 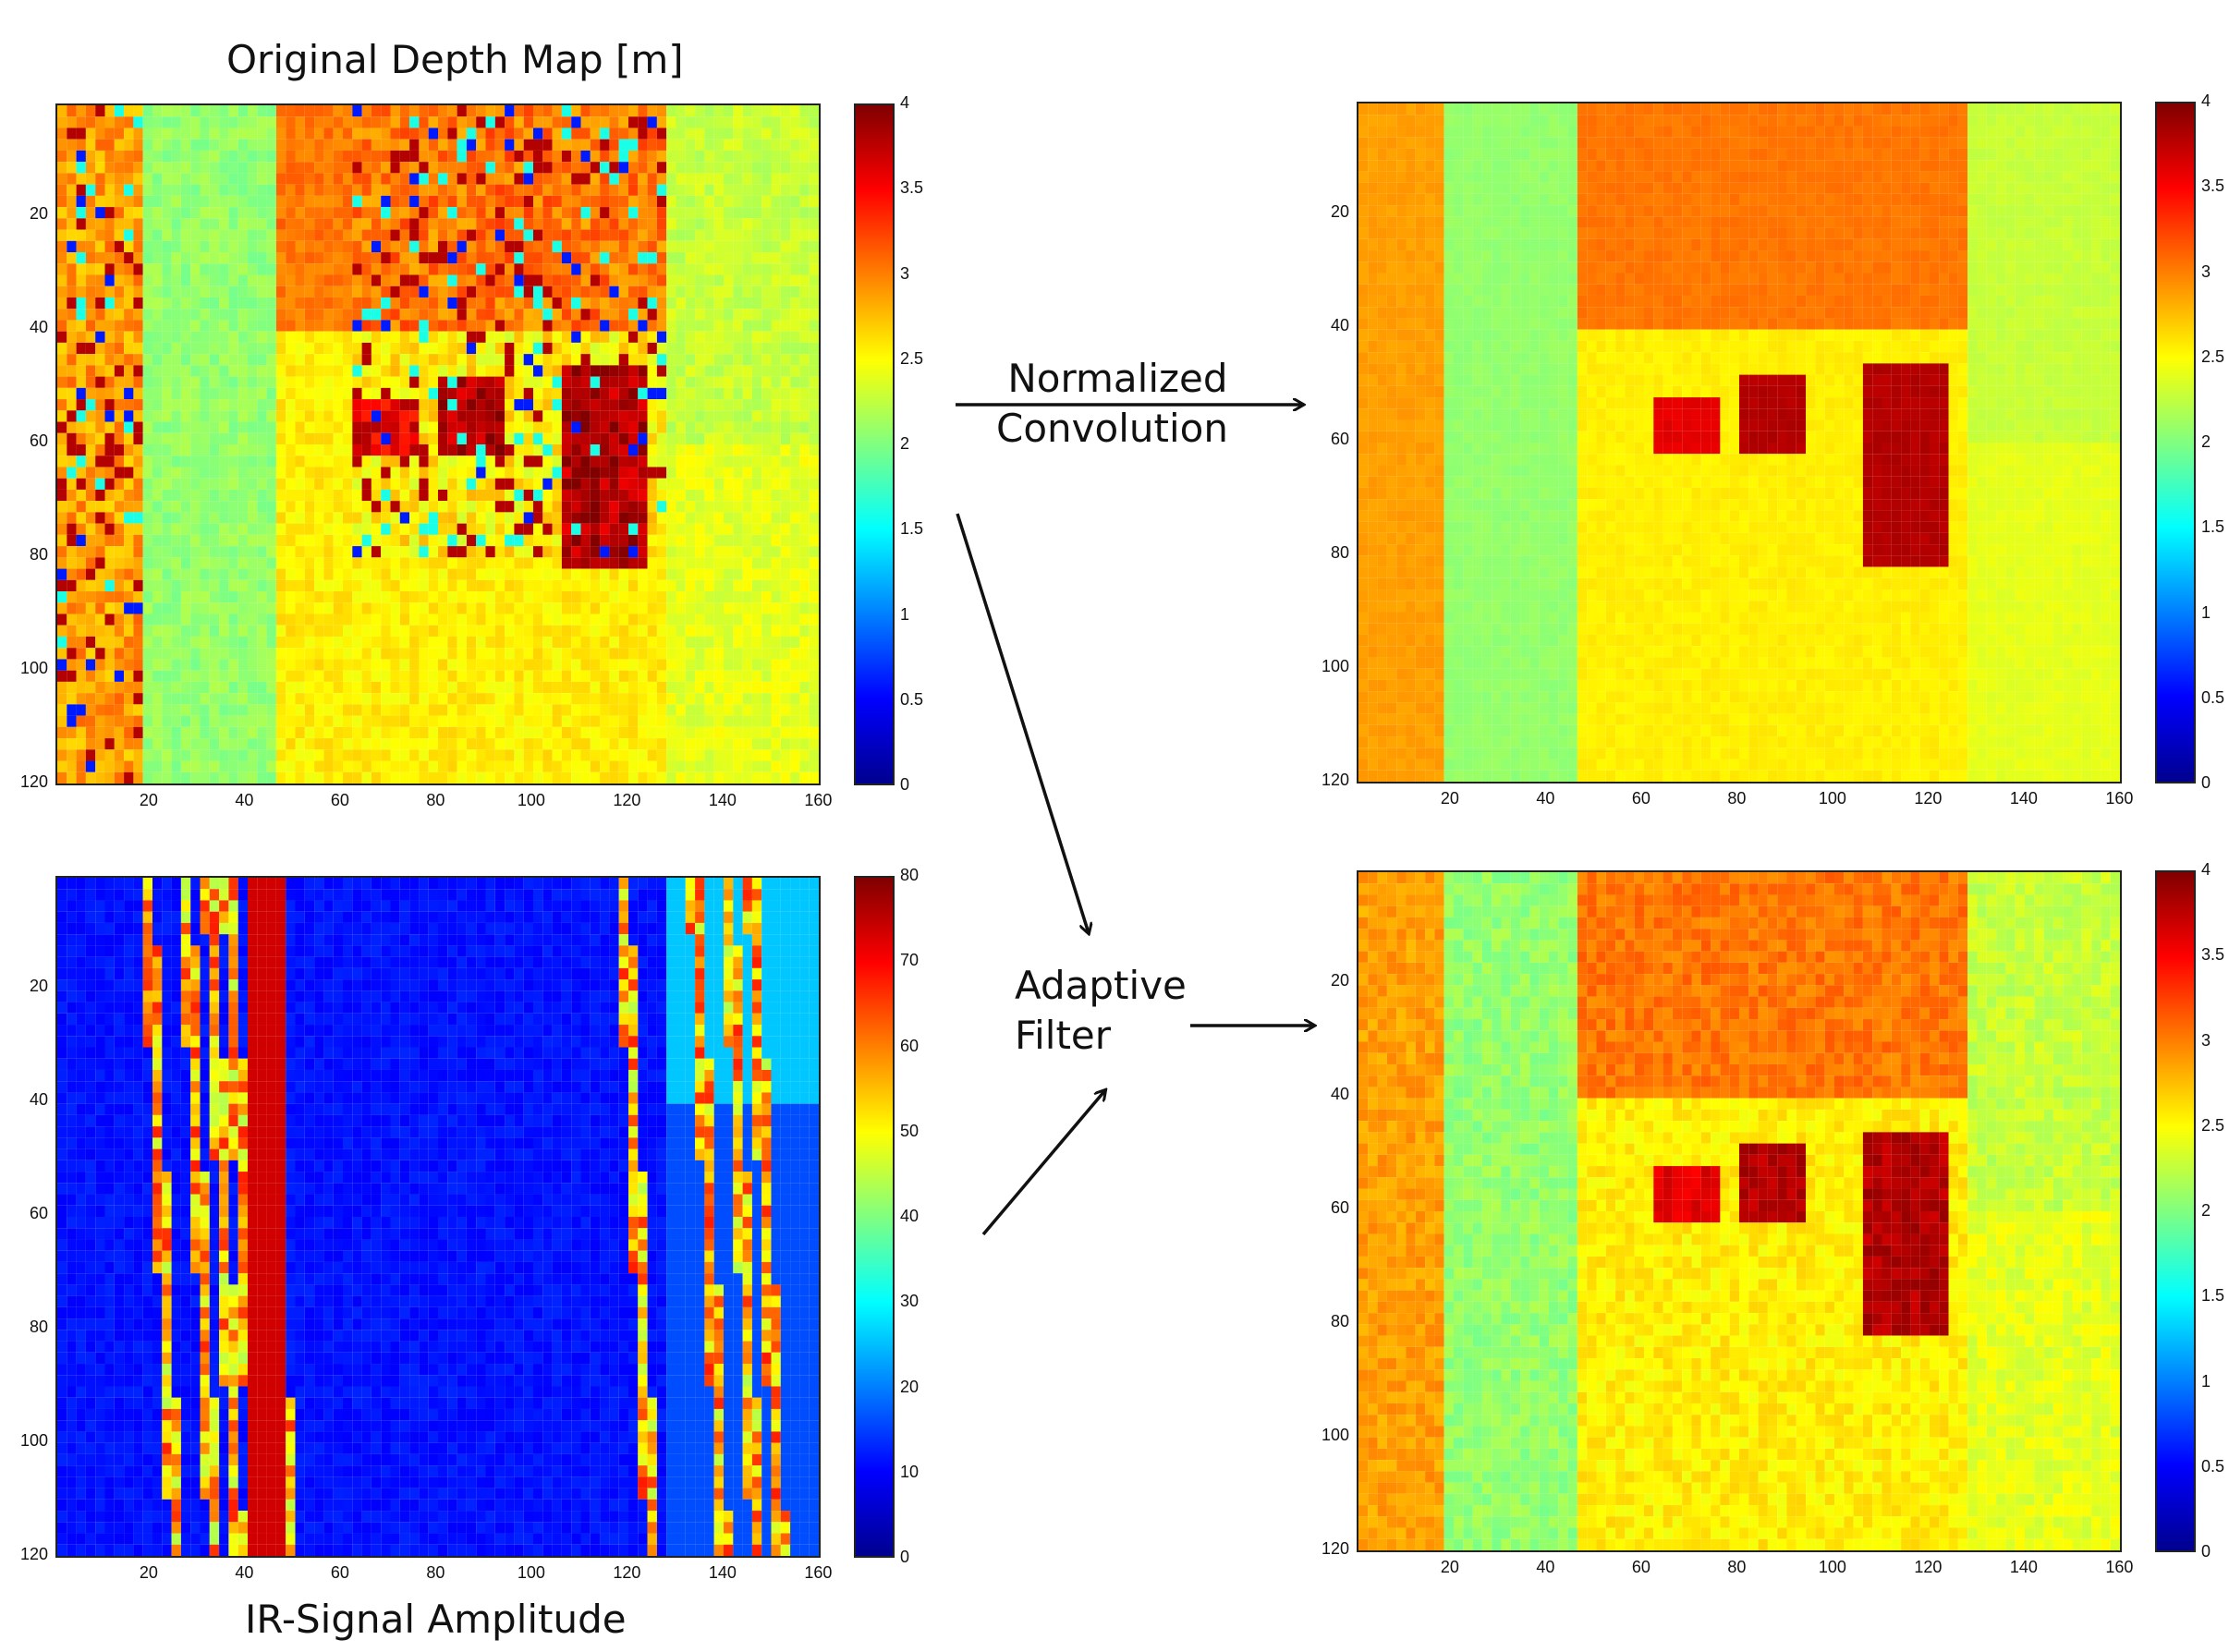 What do you see at coordinates (1043, 1163) in the screenshot?
I see `arrow-amplitude-to-adaptive-filter` at bounding box center [1043, 1163].